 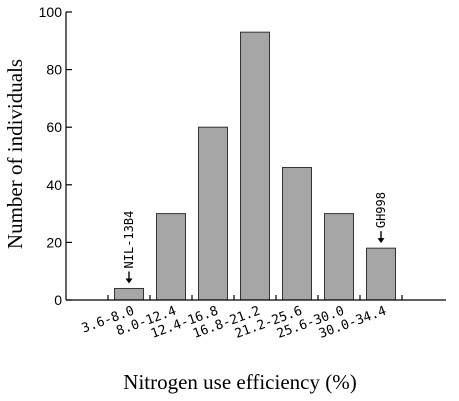 I want to click on annotations-group: NIL-13B4 GH998, so click(x=255, y=238).